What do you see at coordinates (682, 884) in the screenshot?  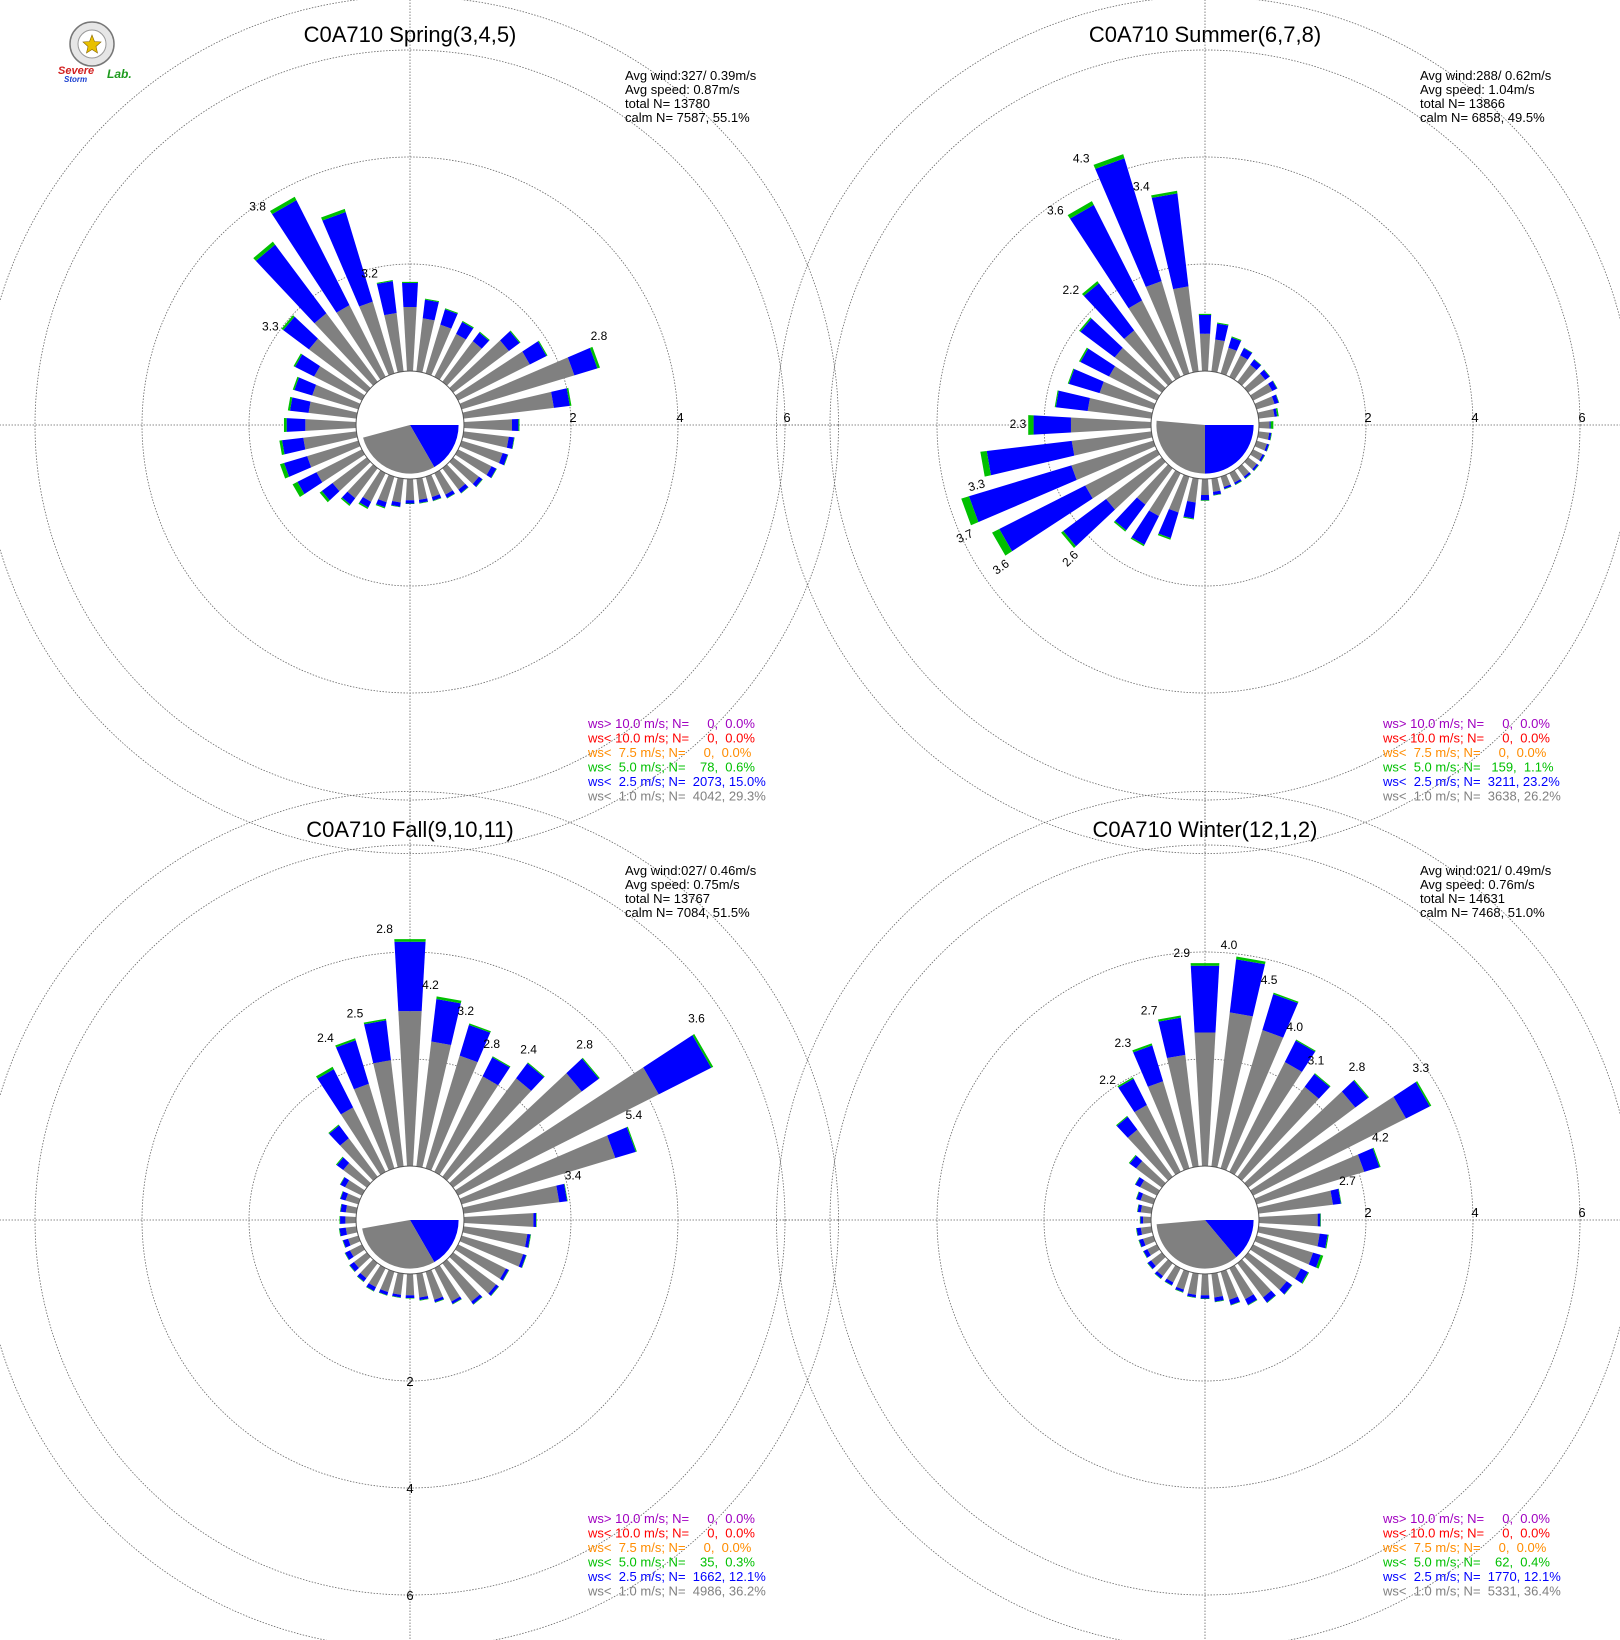 I see `info-avg-speed: Avg speed: 0.75m/s` at bounding box center [682, 884].